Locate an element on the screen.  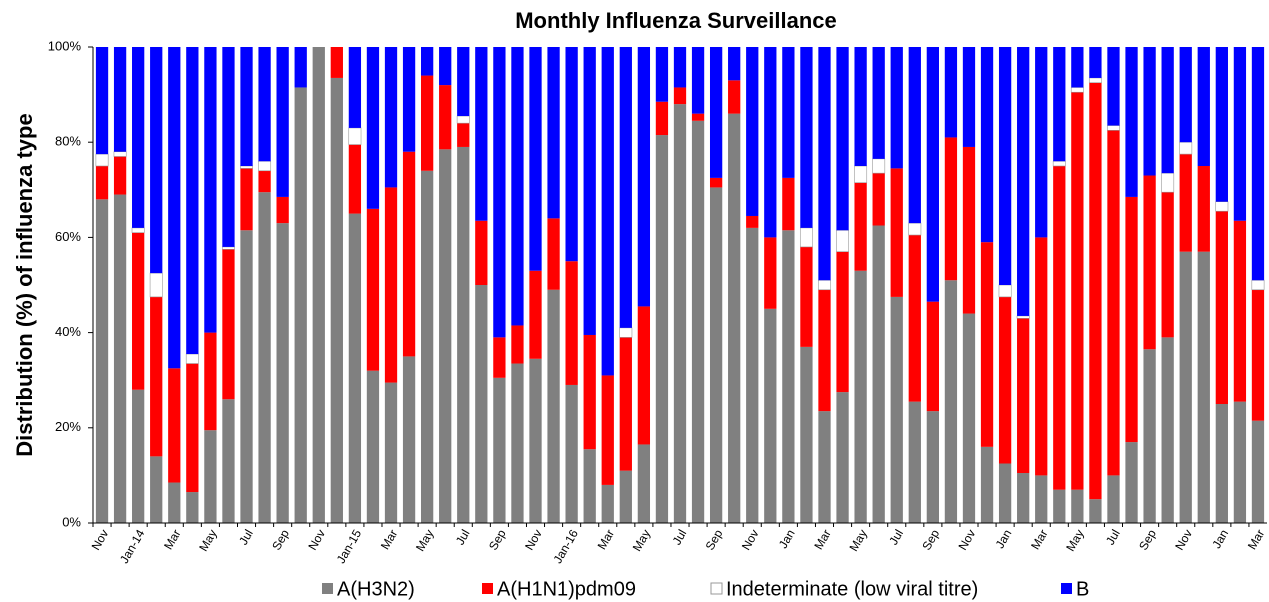
legend-label: A(H3N2) is located at coordinates (376, 589).